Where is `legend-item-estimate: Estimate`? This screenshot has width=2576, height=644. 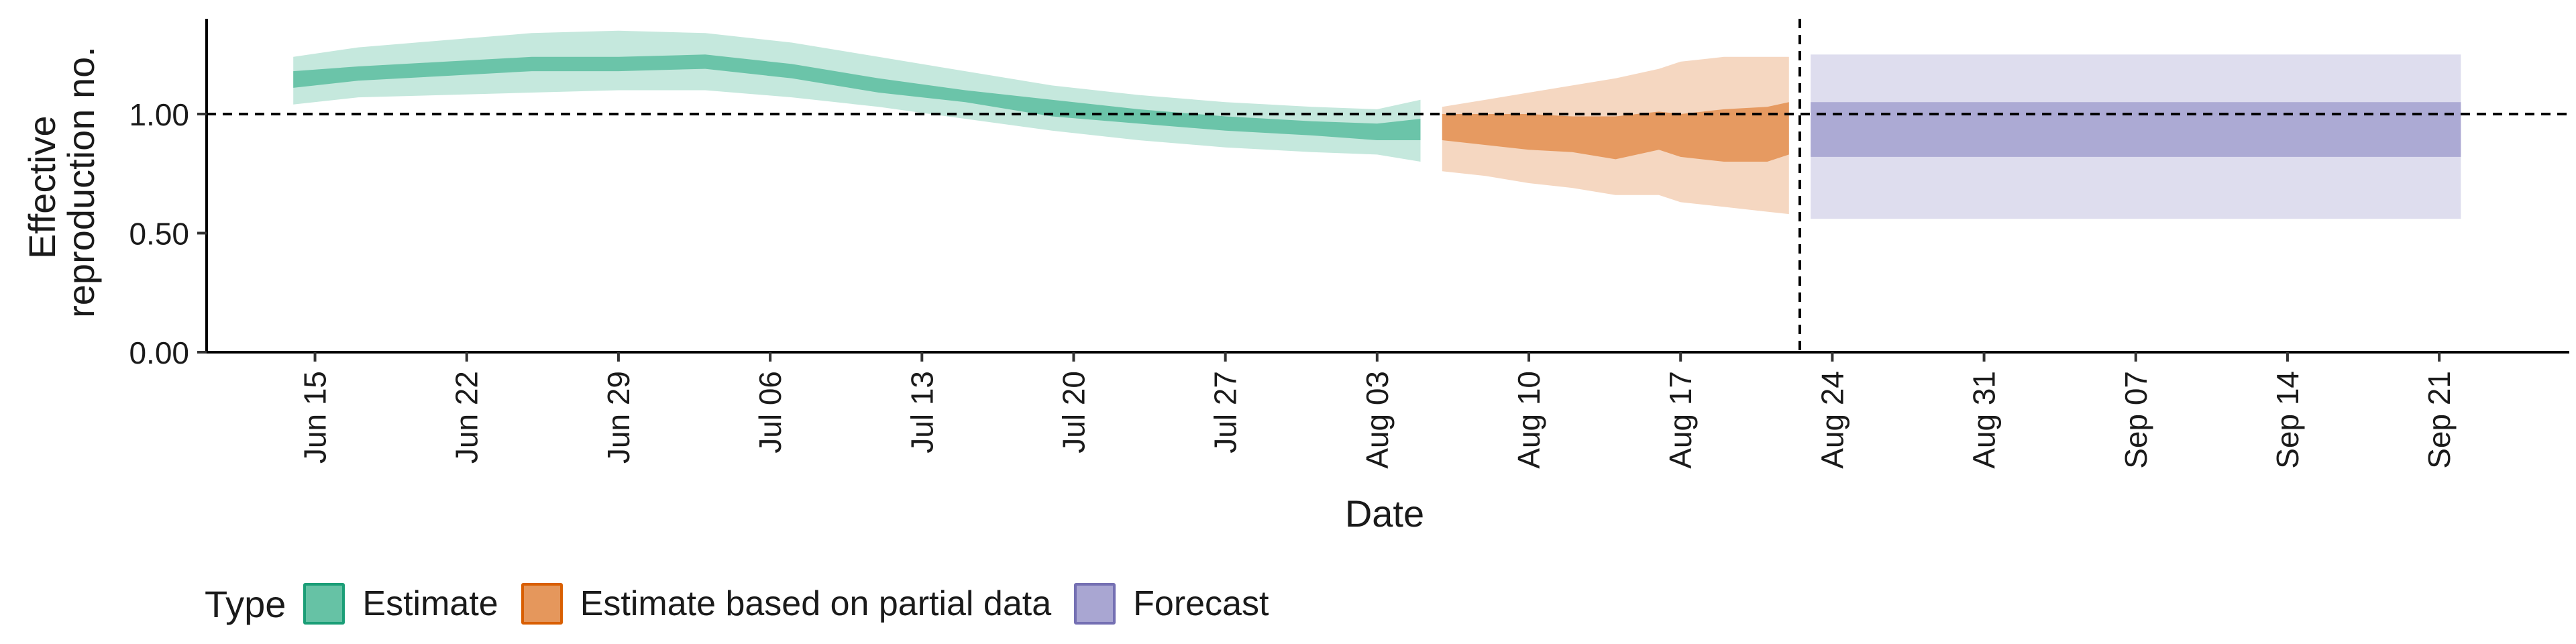 legend-item-estimate: Estimate is located at coordinates (400, 604).